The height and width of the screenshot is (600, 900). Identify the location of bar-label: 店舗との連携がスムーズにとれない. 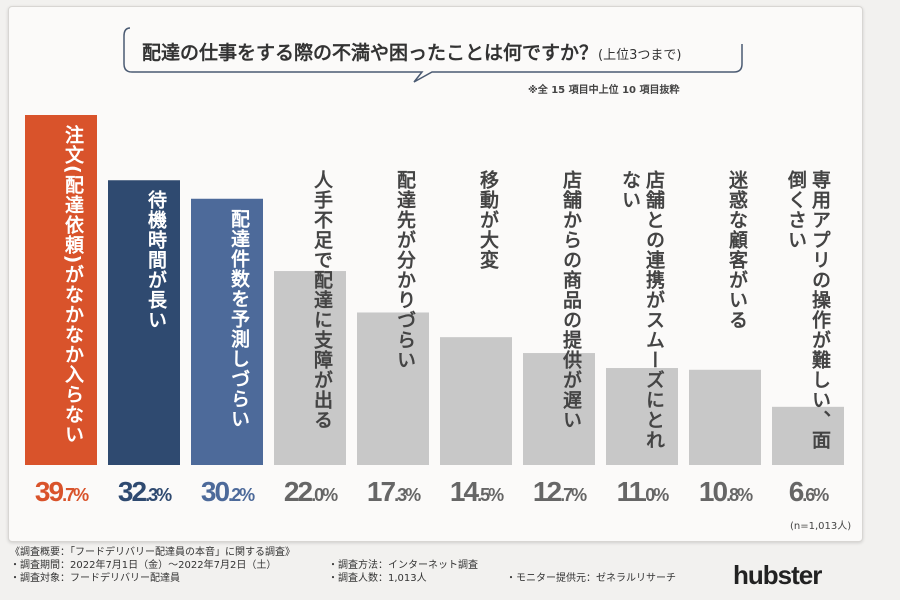
(642, 310).